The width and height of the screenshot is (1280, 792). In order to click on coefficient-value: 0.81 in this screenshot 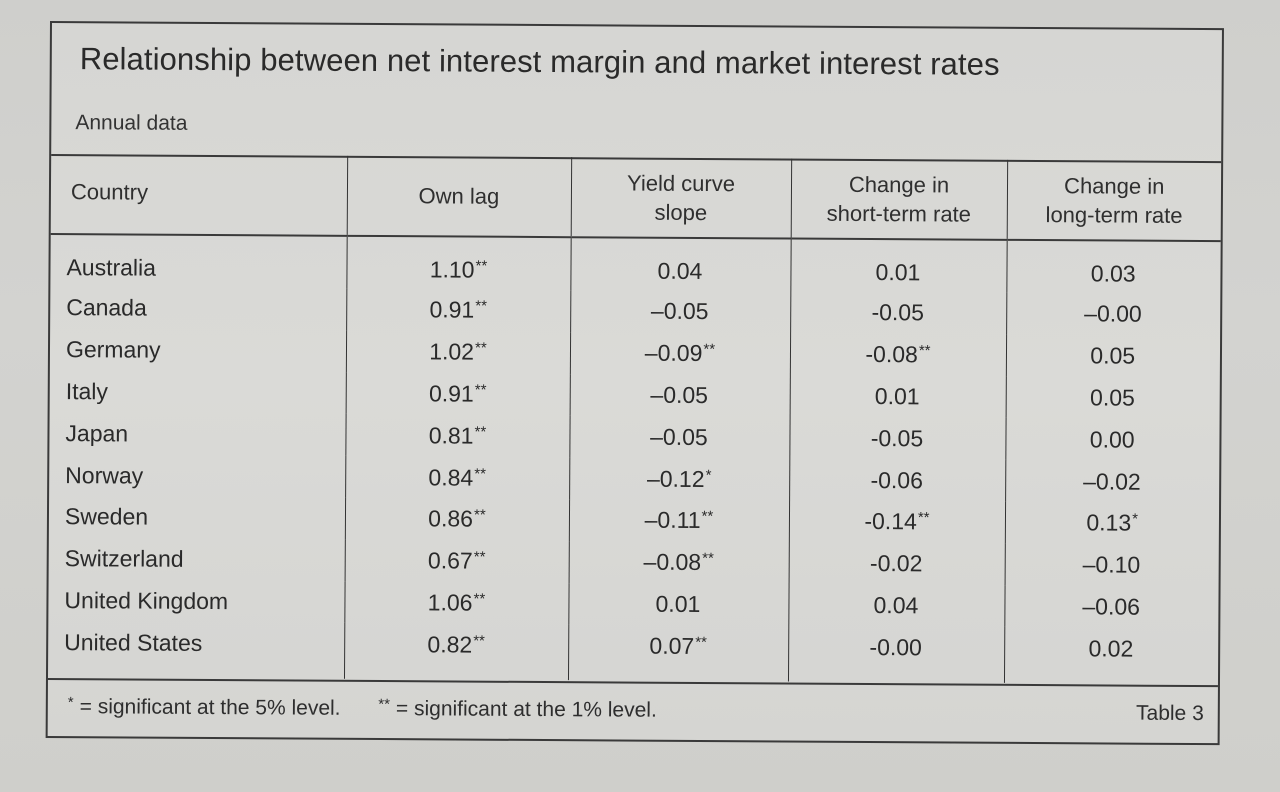, I will do `click(451, 435)`.